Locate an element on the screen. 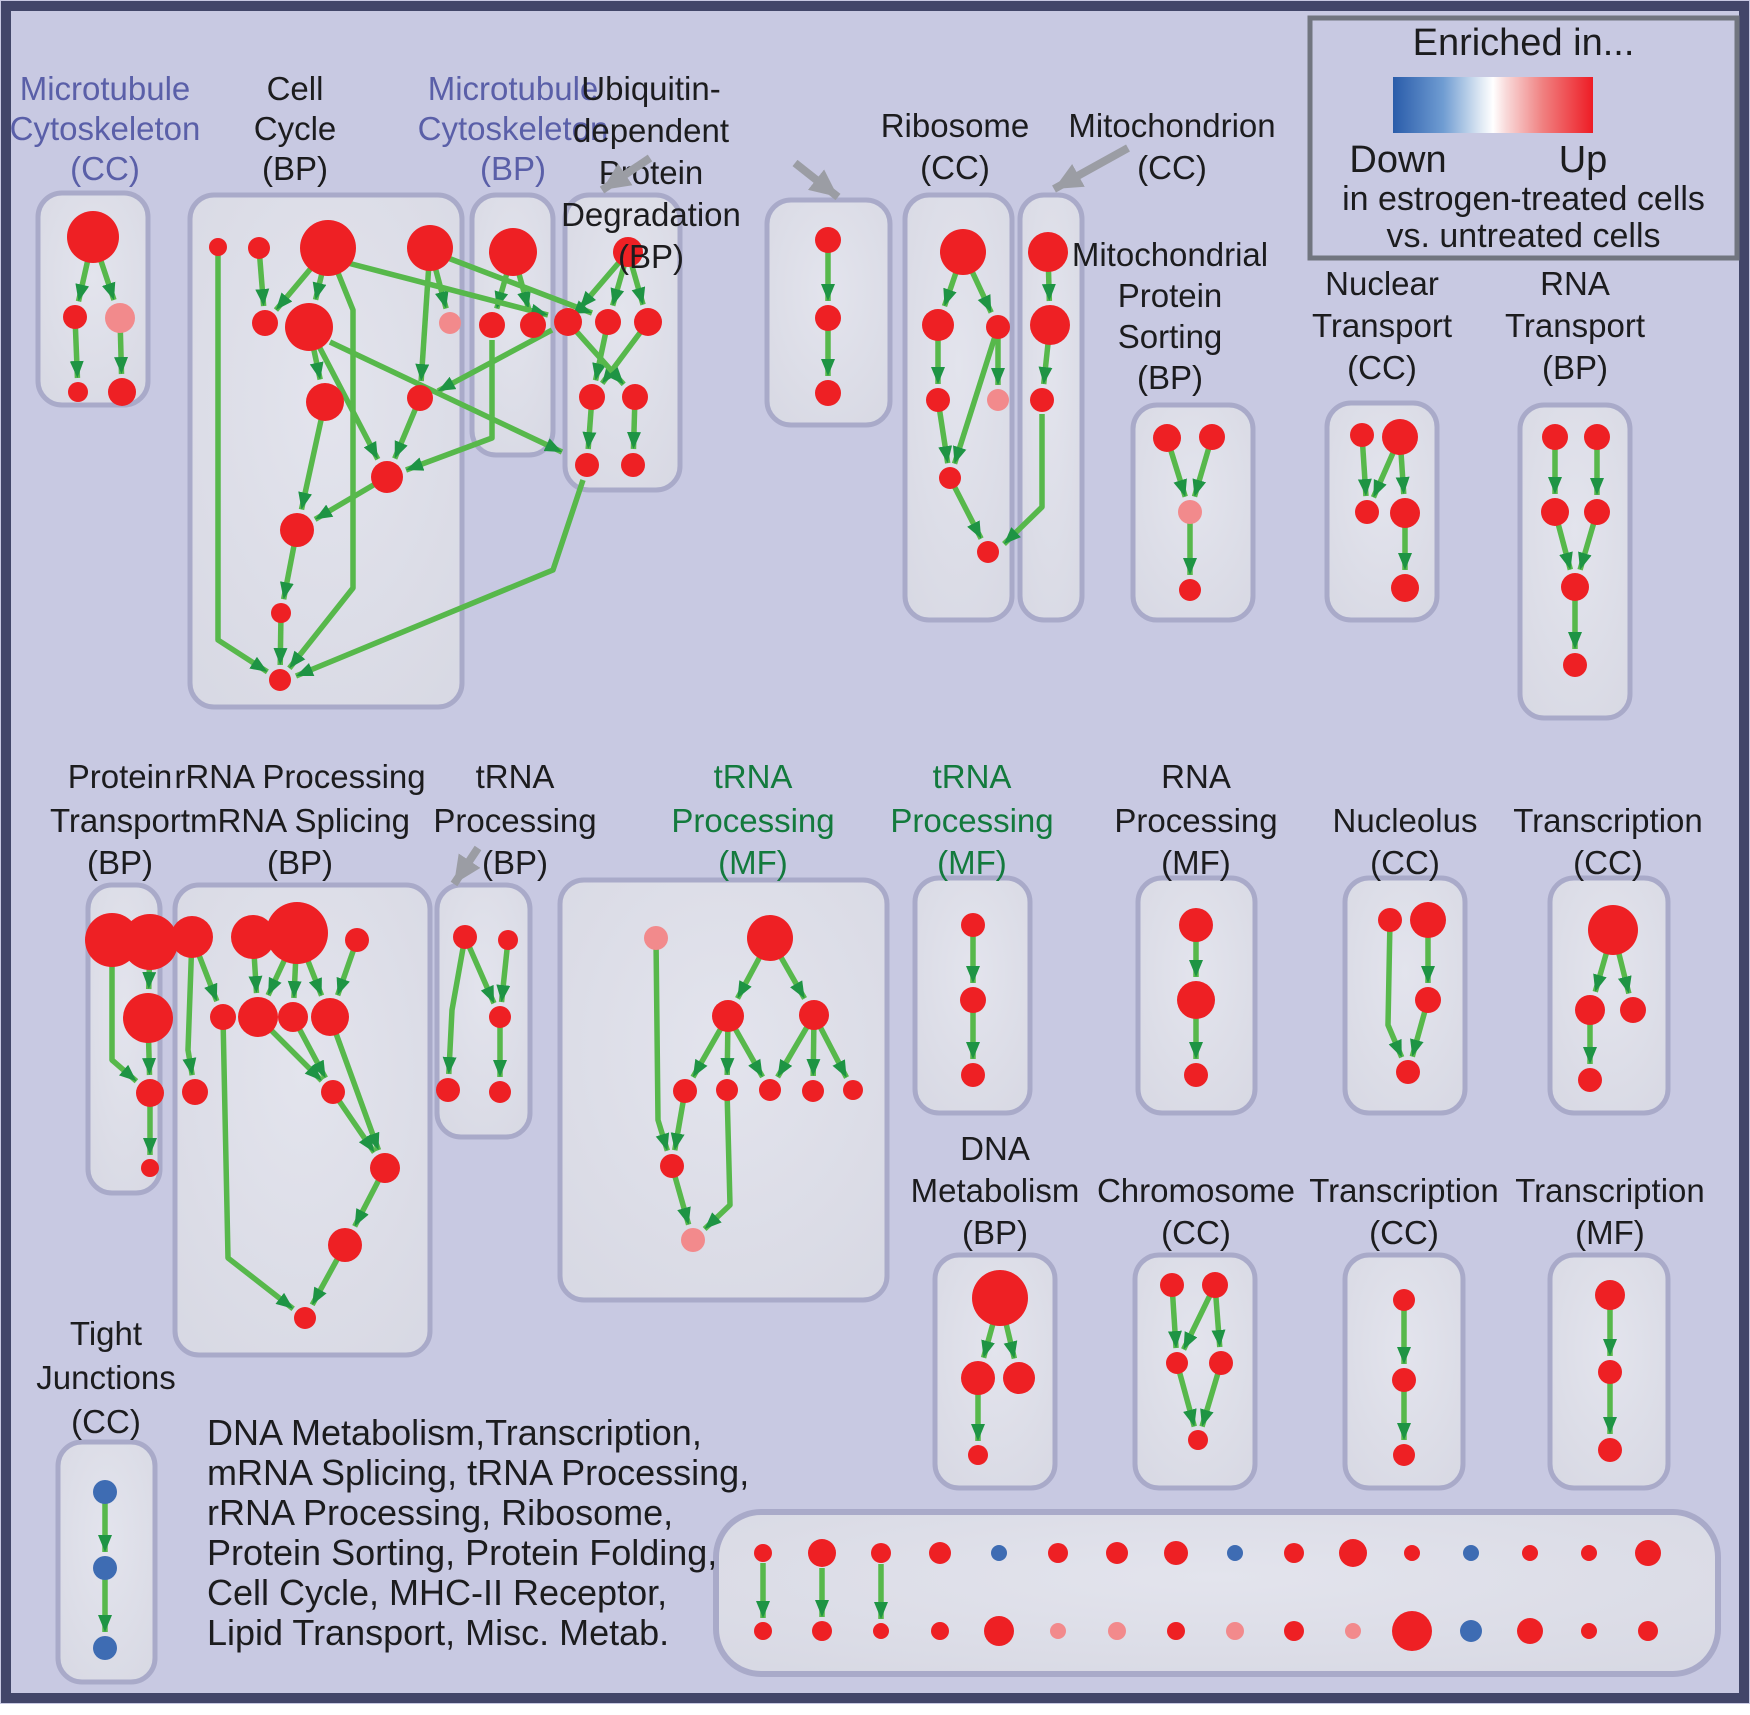  cluster-box-nuclear-transport-cc is located at coordinates (1382, 511).